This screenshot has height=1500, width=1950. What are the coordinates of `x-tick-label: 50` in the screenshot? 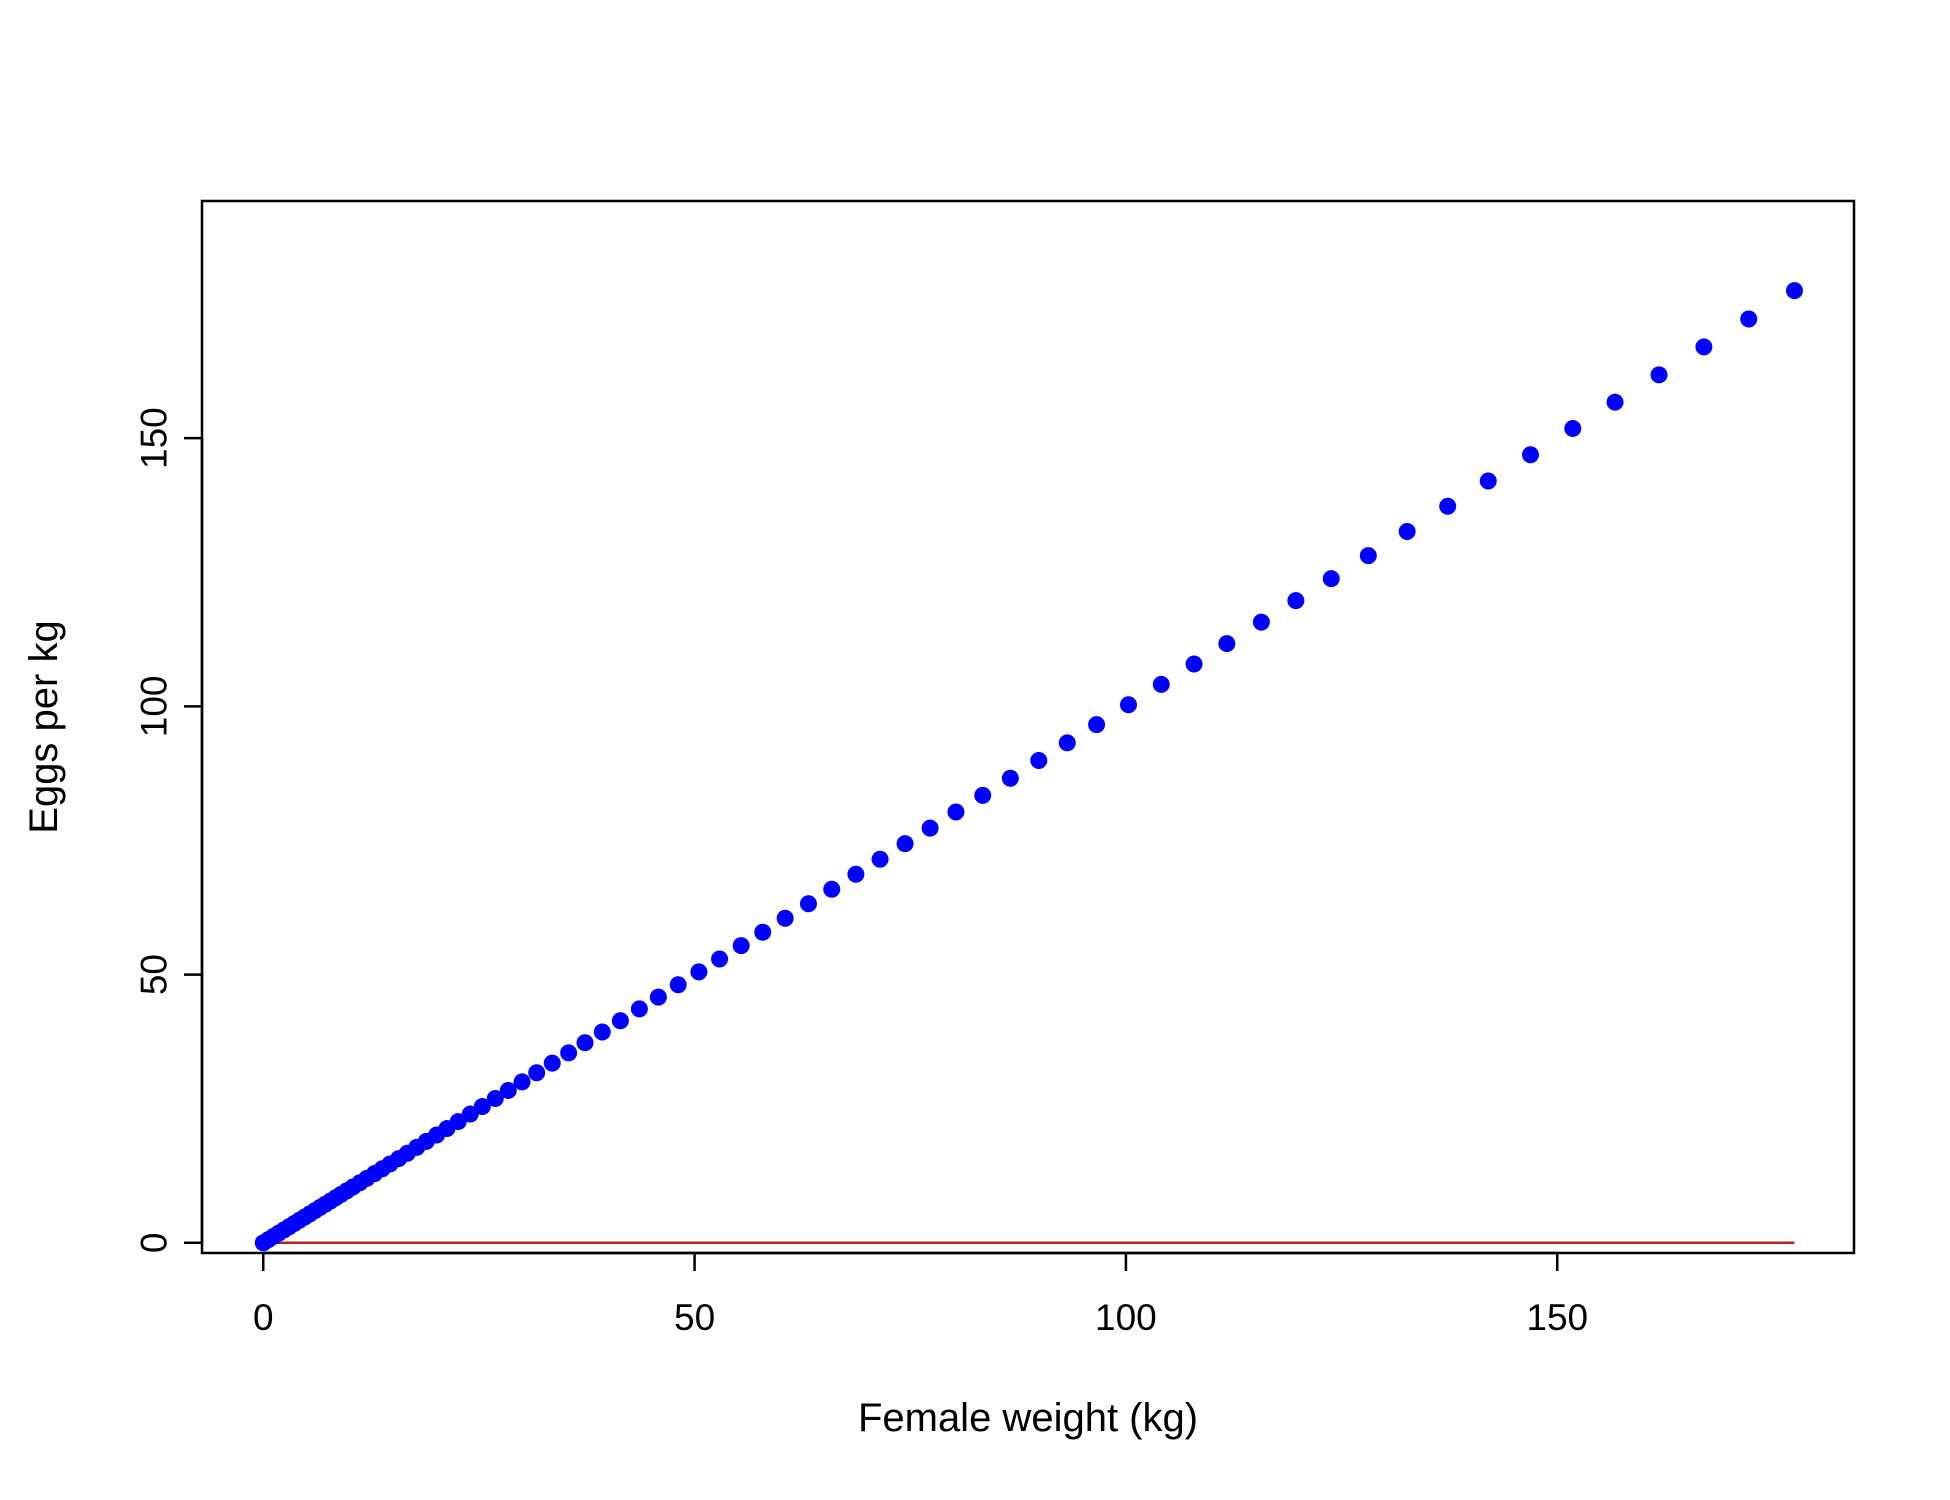 It's located at (694, 1317).